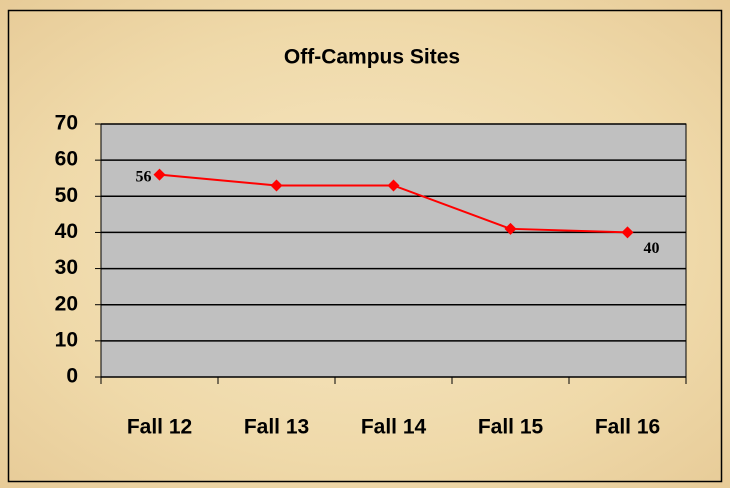  What do you see at coordinates (66, 123) in the screenshot?
I see `y-tick-label: 70` at bounding box center [66, 123].